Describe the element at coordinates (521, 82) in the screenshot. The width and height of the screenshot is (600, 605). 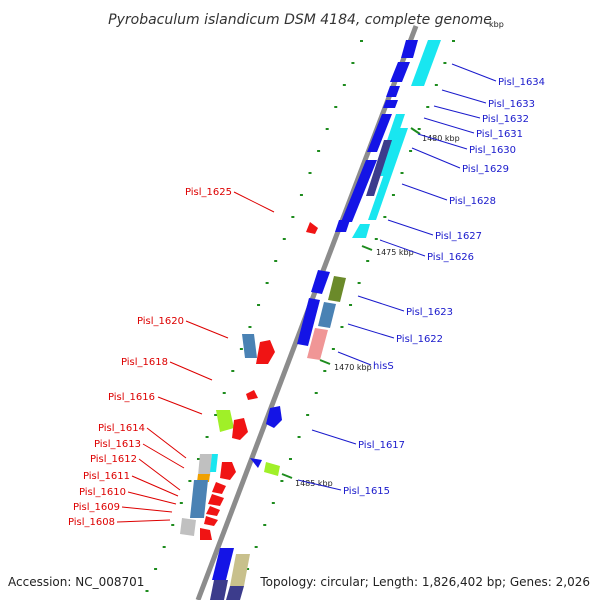
I see `gene-label-pisl-1634: Pisl_1634` at that location.